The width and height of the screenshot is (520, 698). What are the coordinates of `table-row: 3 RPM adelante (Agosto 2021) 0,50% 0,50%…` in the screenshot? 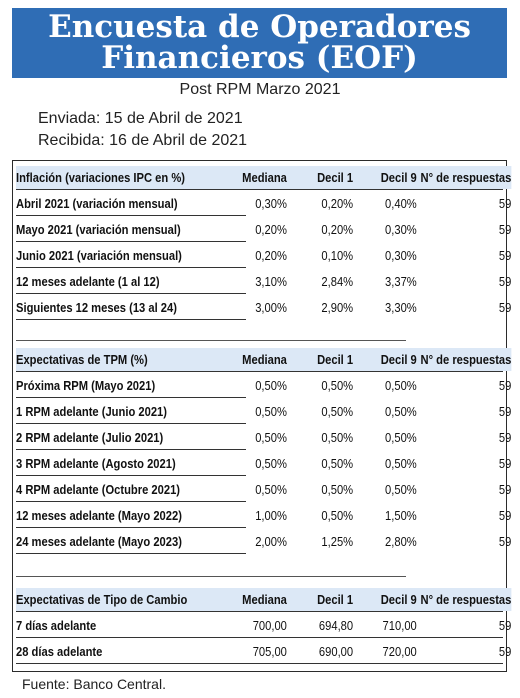 It's located at (263, 463).